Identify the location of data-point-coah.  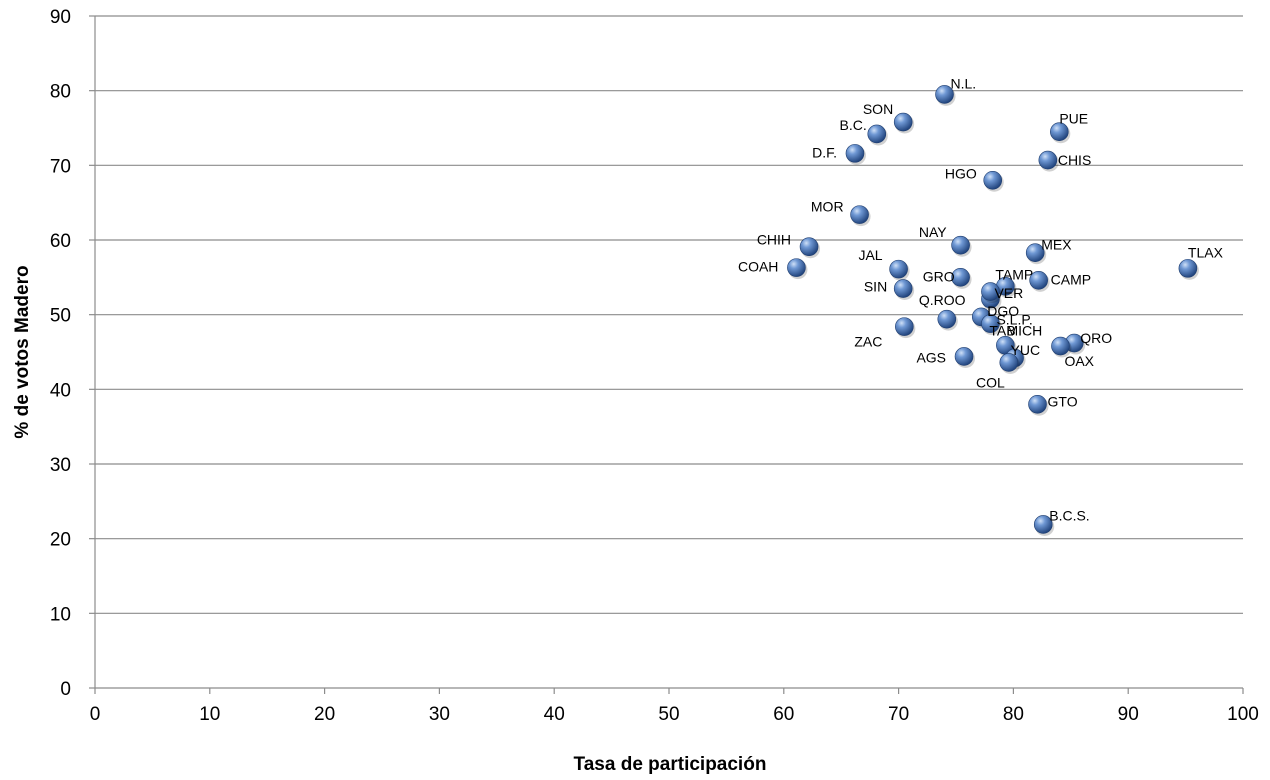
(797, 269).